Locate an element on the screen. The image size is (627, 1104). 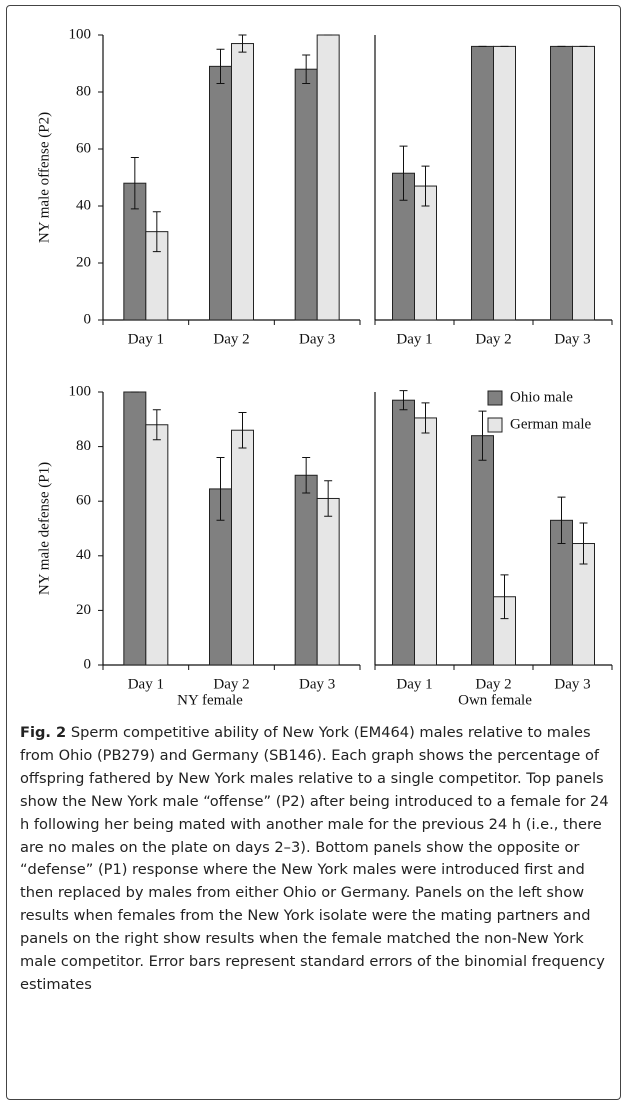
caption-label: Fig. 2 is located at coordinates (43, 732).